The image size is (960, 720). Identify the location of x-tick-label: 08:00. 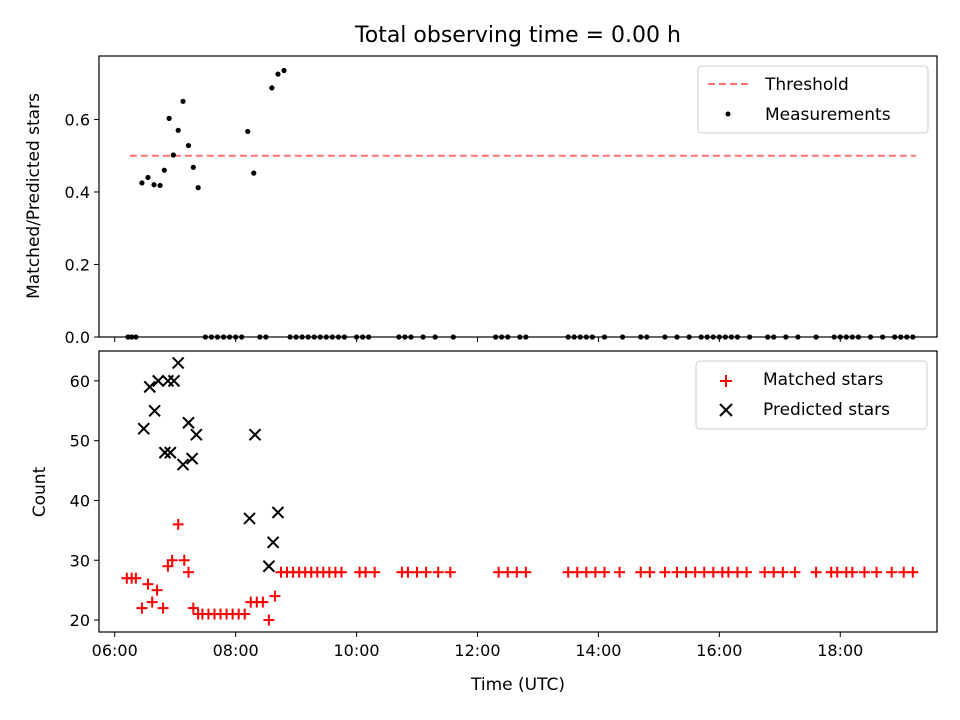
(236, 650).